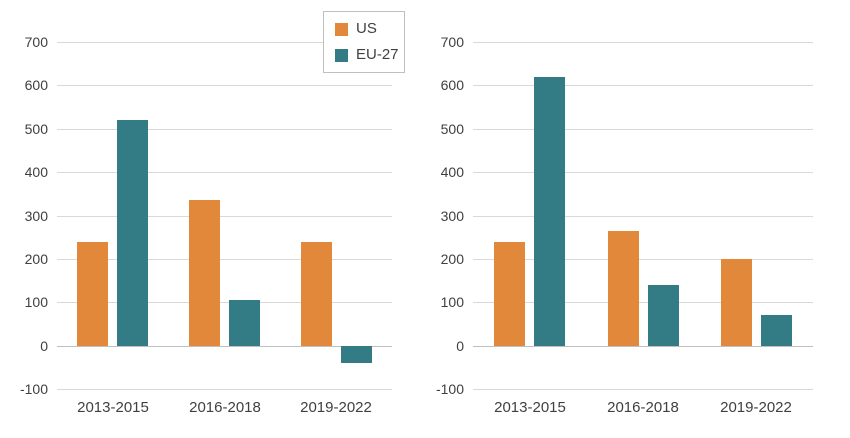 The height and width of the screenshot is (438, 850). I want to click on legend: US EU-27, so click(364, 42).